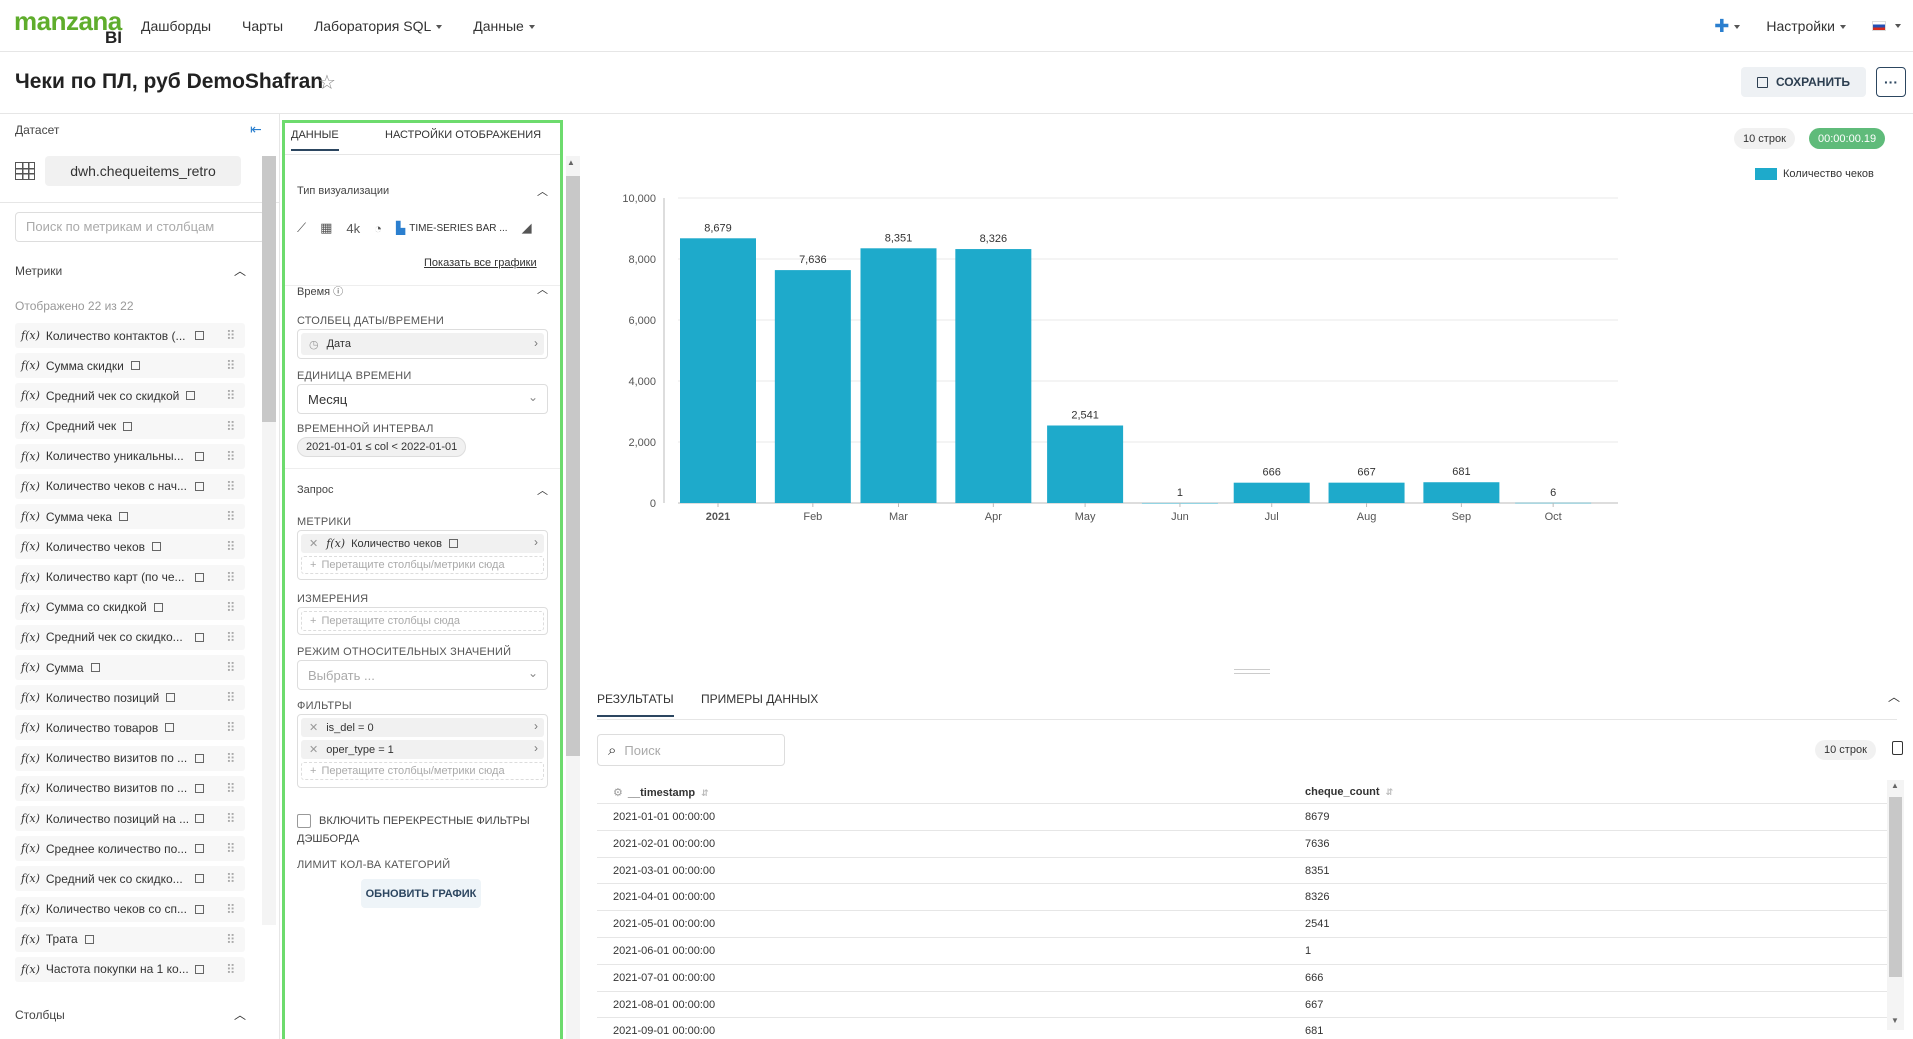 This screenshot has width=1913, height=1039. Describe the element at coordinates (130, 547) in the screenshot. I see `metric-item: f(x) Количество чеков ⠿` at that location.